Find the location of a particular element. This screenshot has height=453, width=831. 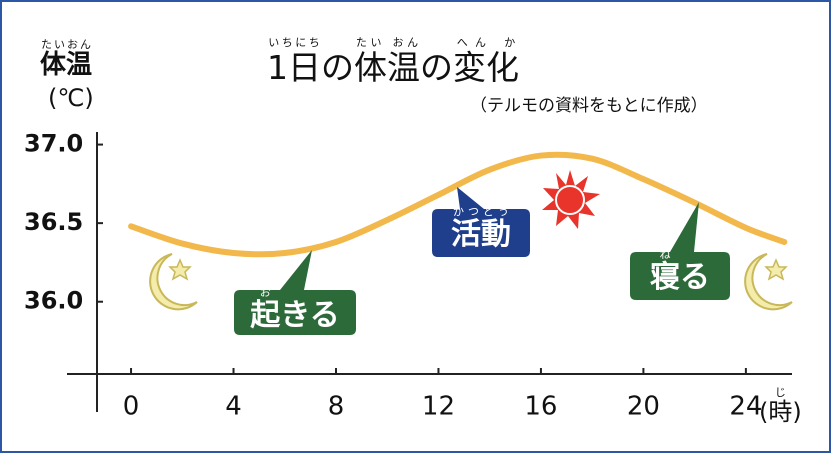

callout-text: 活動かつどう is located at coordinates (481, 227).